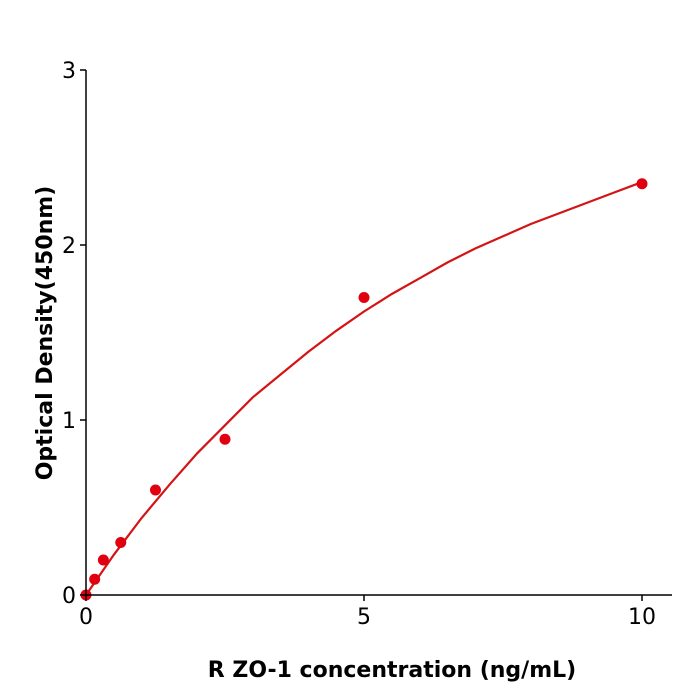 The height and width of the screenshot is (700, 700). Describe the element at coordinates (86, 617) in the screenshot. I see `x-tick-label: 0` at that location.